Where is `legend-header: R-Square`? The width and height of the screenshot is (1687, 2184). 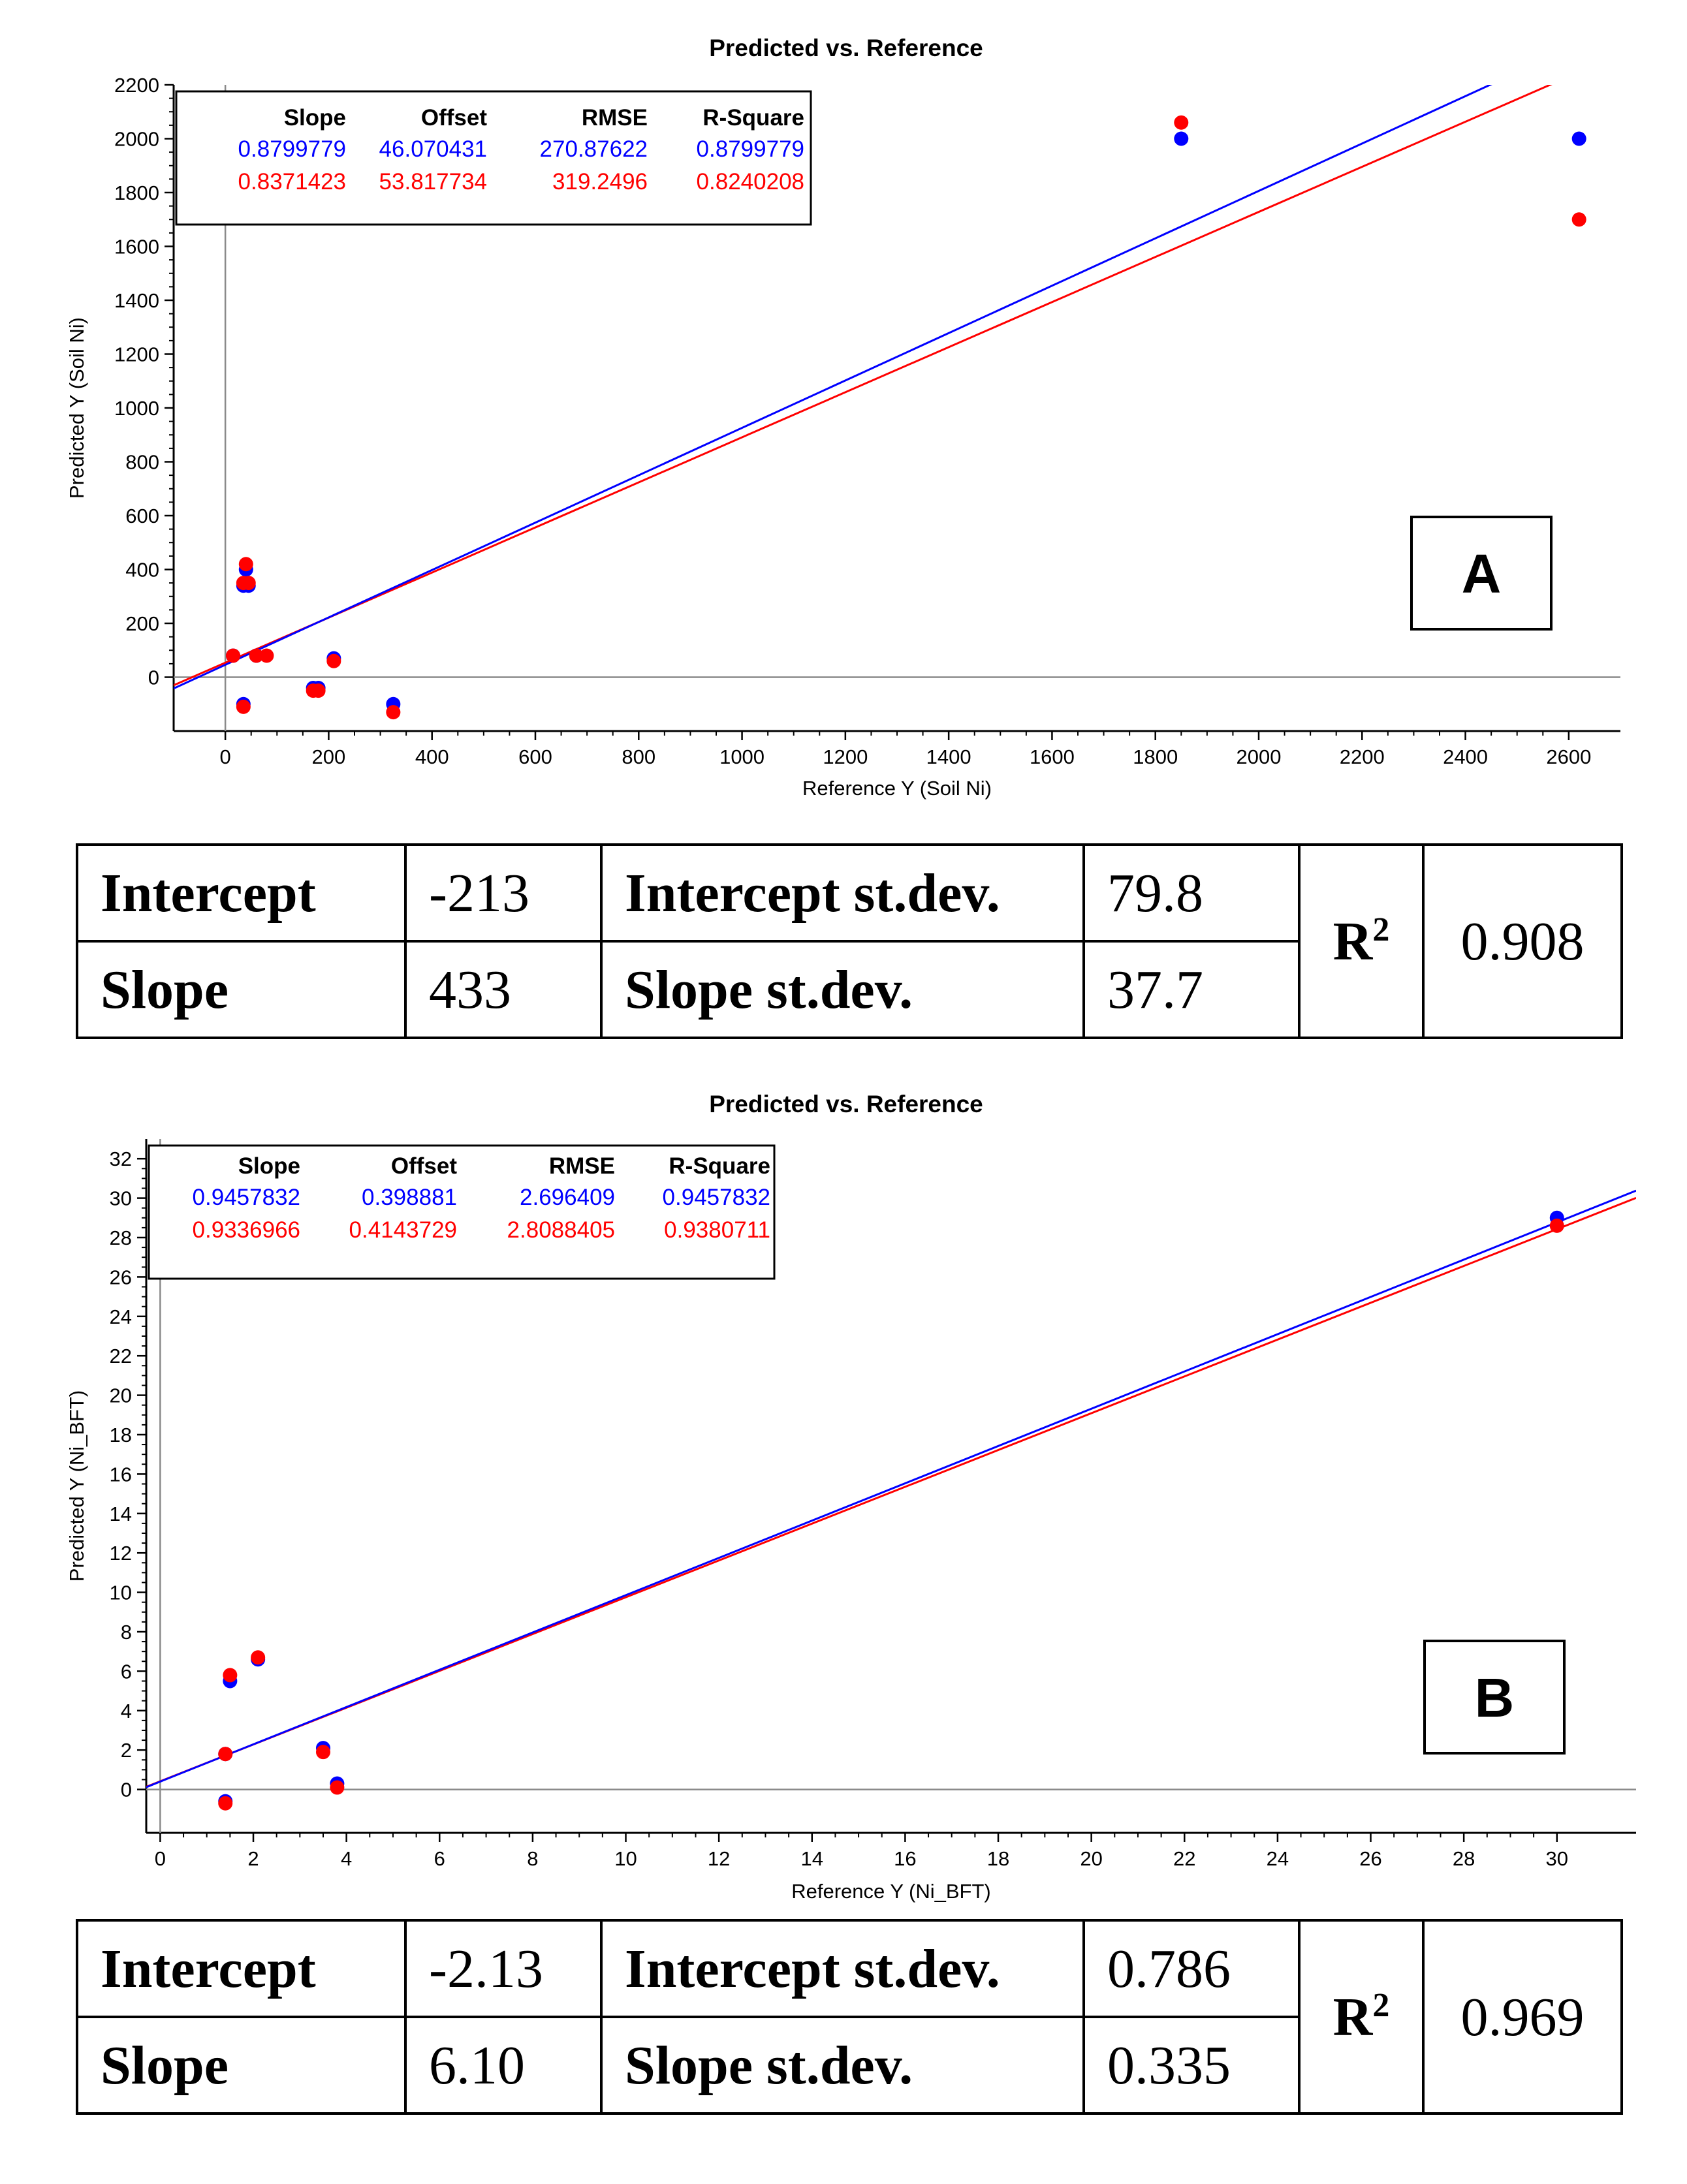
legend-header: R-Square is located at coordinates (720, 1166).